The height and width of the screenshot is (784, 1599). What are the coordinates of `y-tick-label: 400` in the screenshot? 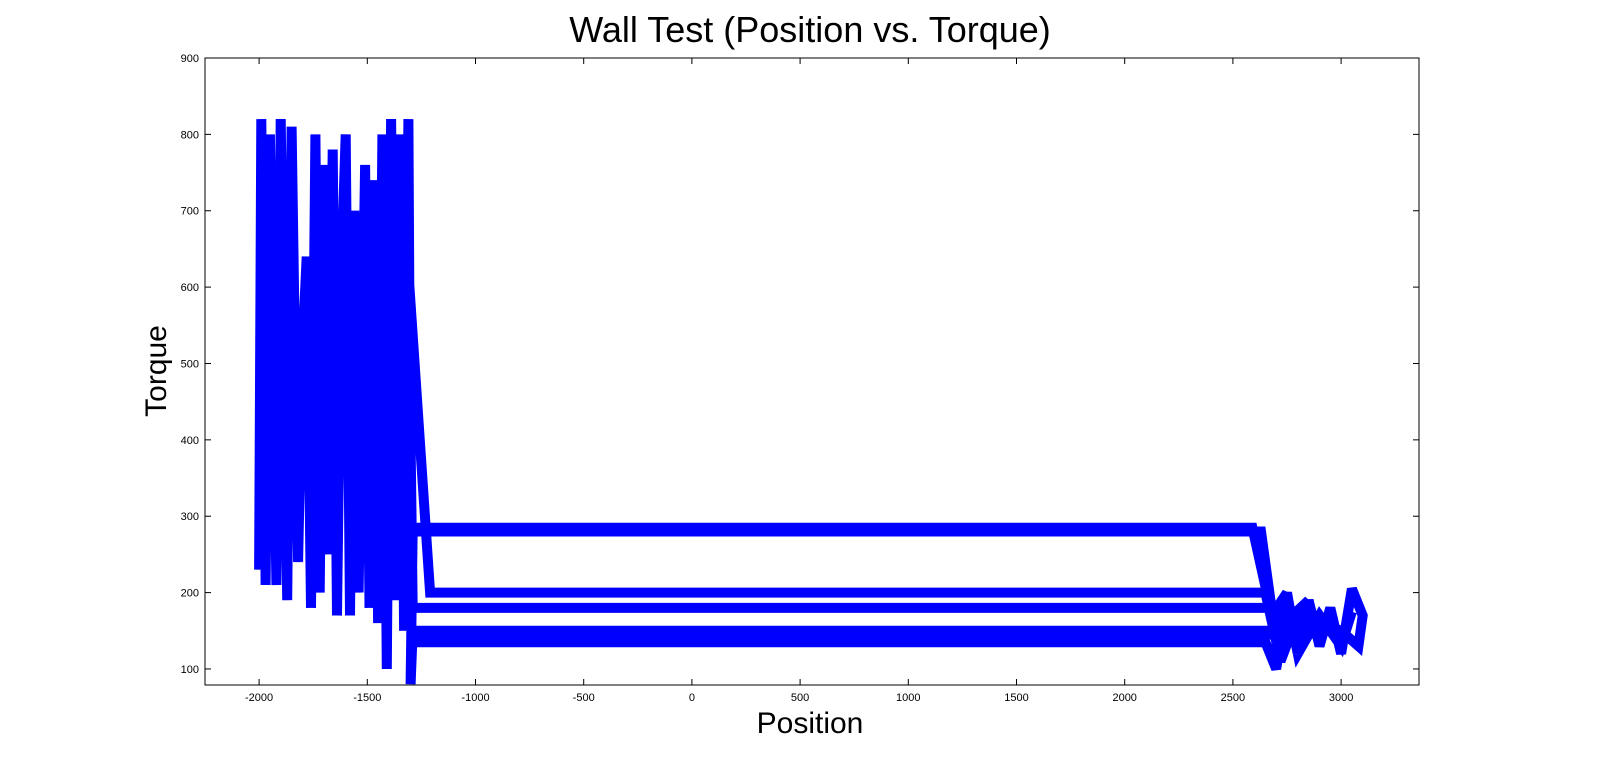 It's located at (190, 441).